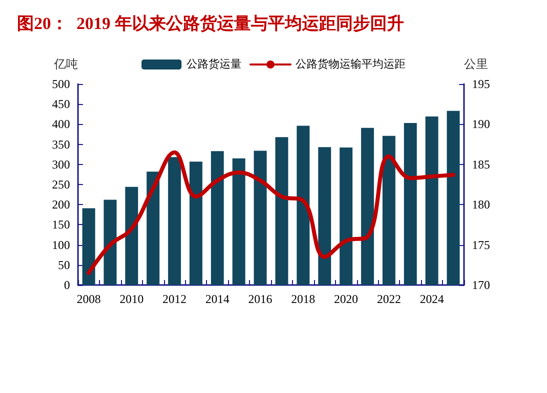  Describe the element at coordinates (481, 84) in the screenshot. I see `y2-tick-label: 195` at that location.